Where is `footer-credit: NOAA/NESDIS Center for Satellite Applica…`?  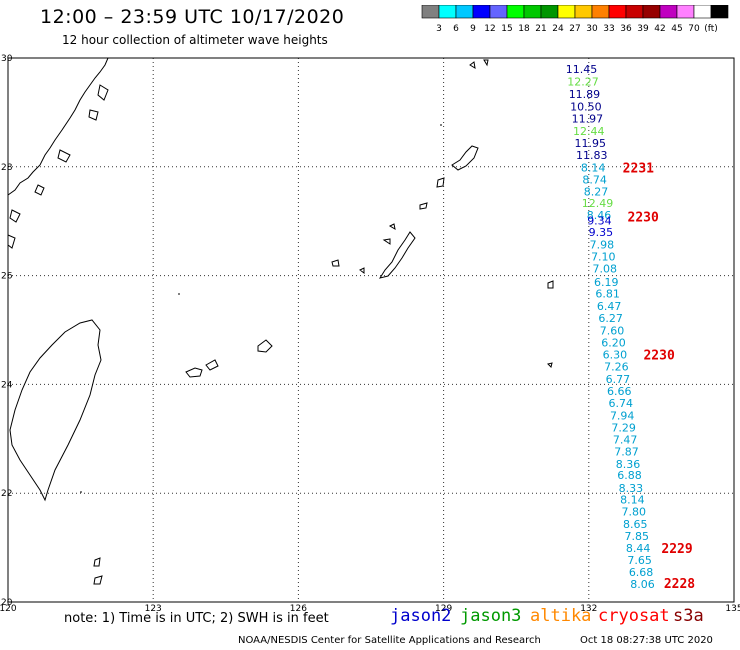
footer-credit: NOAA/NESDIS Center for Satellite Applica… is located at coordinates (389, 640).